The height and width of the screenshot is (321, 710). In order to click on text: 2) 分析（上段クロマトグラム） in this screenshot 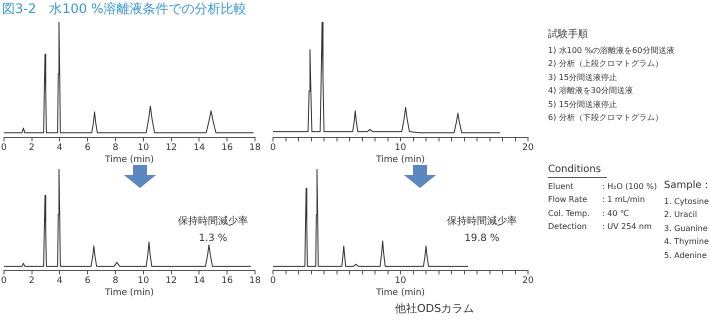, I will do `click(606, 64)`.